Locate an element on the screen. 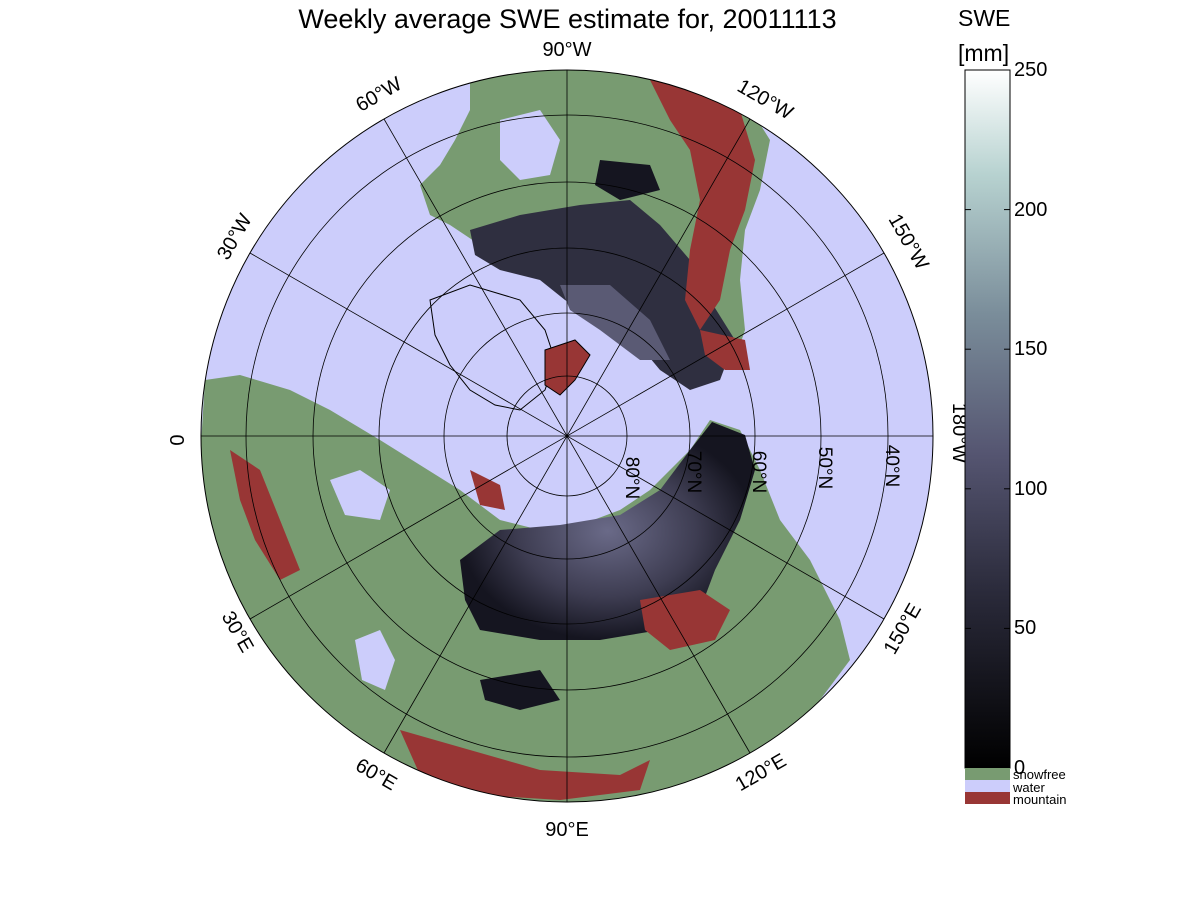 This screenshot has height=900, width=1200. baltic-sea is located at coordinates (360, 495).